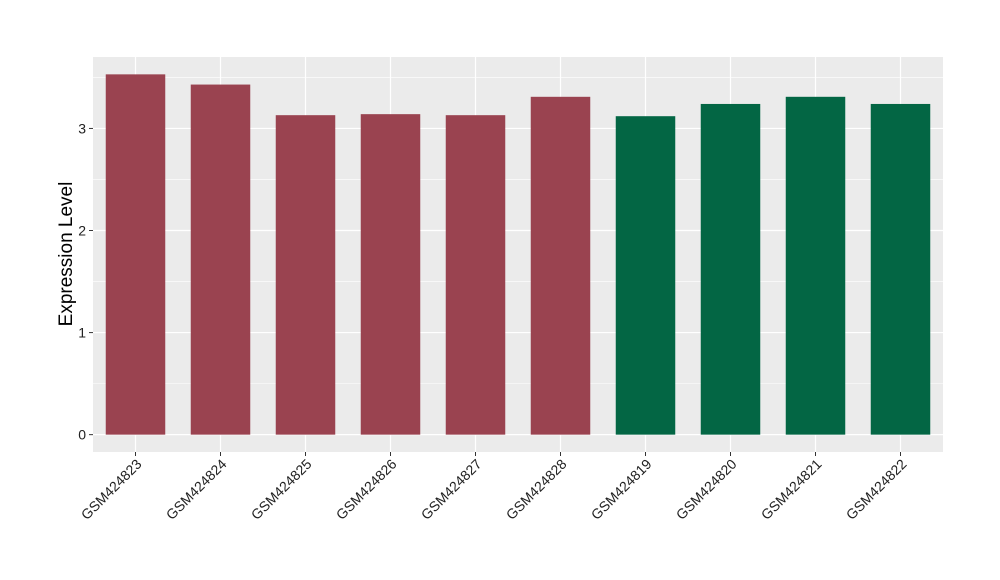  Describe the element at coordinates (305, 275) in the screenshot. I see `bar-gsm424825` at that location.